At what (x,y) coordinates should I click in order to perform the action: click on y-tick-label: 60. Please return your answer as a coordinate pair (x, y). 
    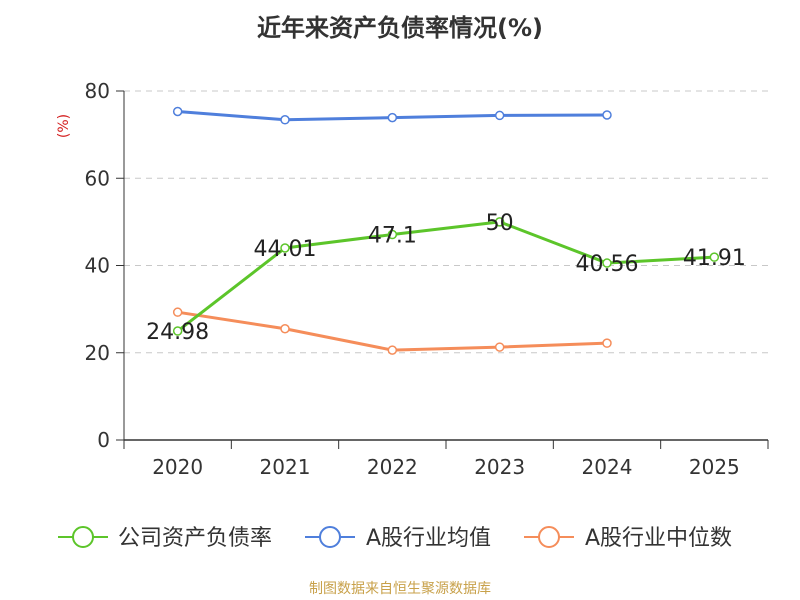
    Looking at the image, I should click on (97, 178).